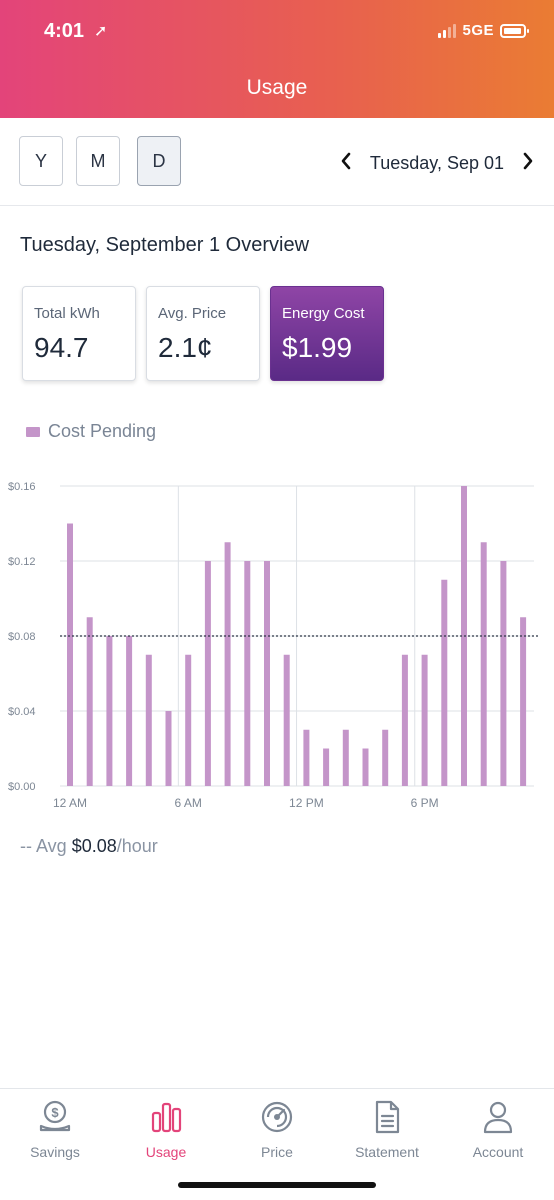 The image size is (554, 1200). I want to click on card-value: $1.99, so click(317, 347).